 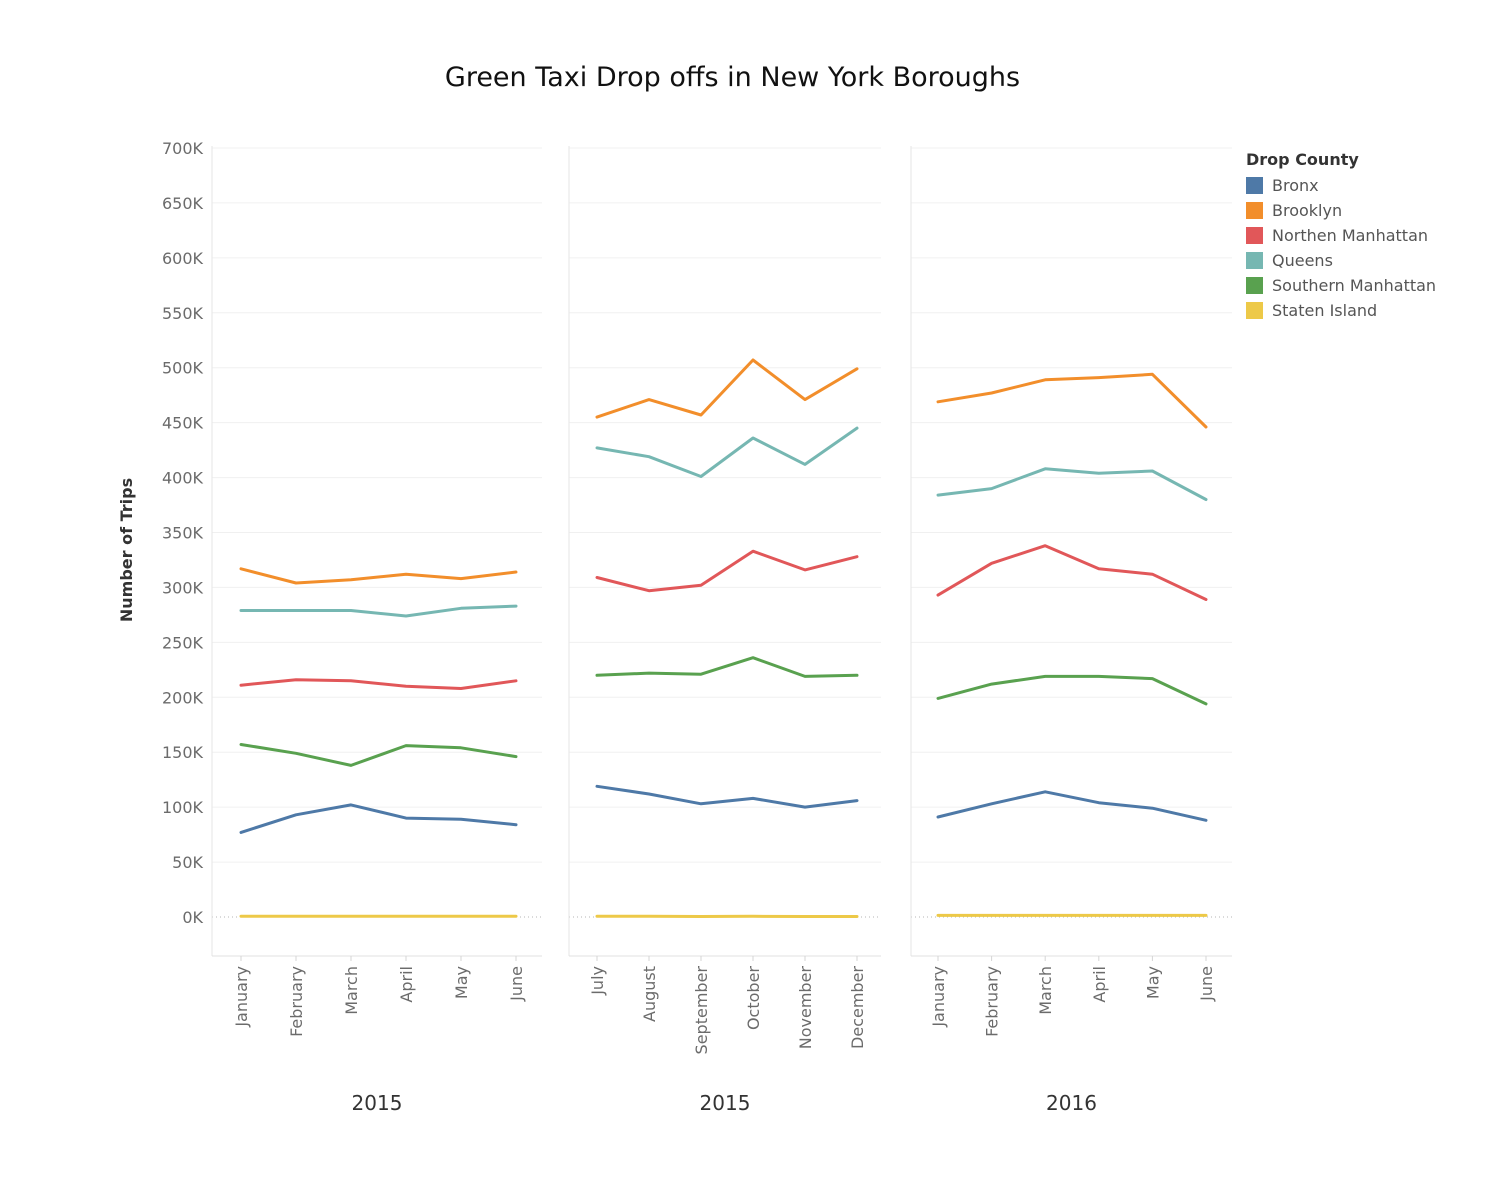 I want to click on y-tick-label: 450K, so click(x=183, y=423).